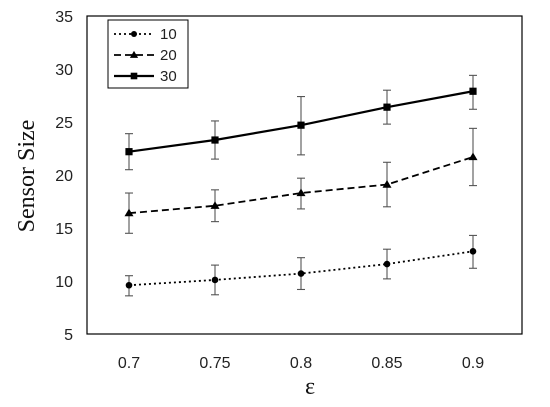  I want to click on x-axis-label: ε, so click(310, 387).